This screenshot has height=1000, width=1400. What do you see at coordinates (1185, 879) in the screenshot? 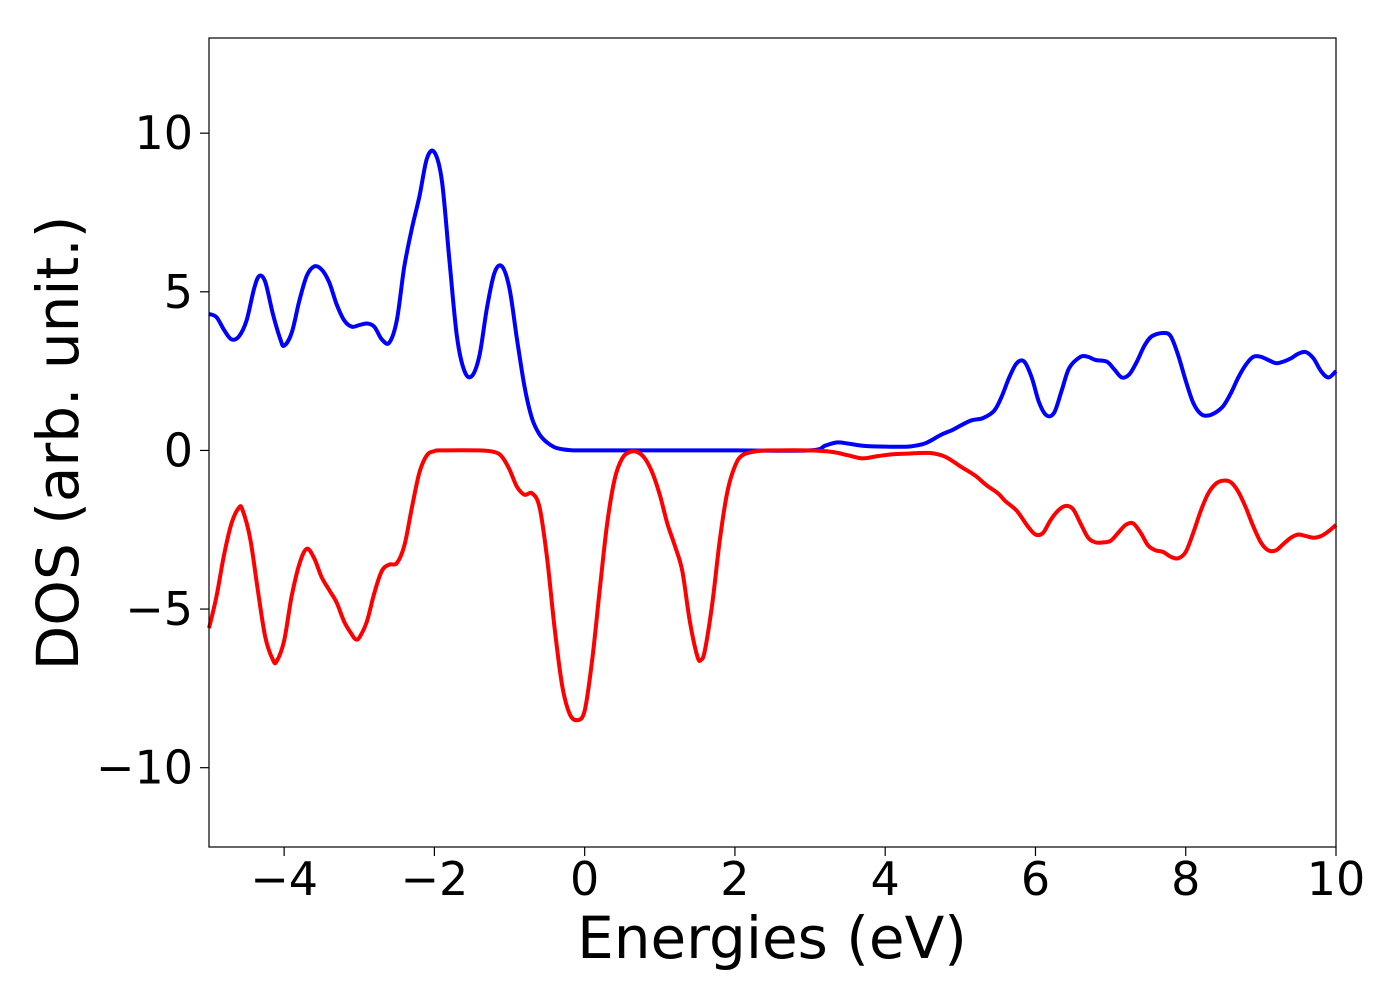
I see `x-tick-label: 8` at bounding box center [1185, 879].